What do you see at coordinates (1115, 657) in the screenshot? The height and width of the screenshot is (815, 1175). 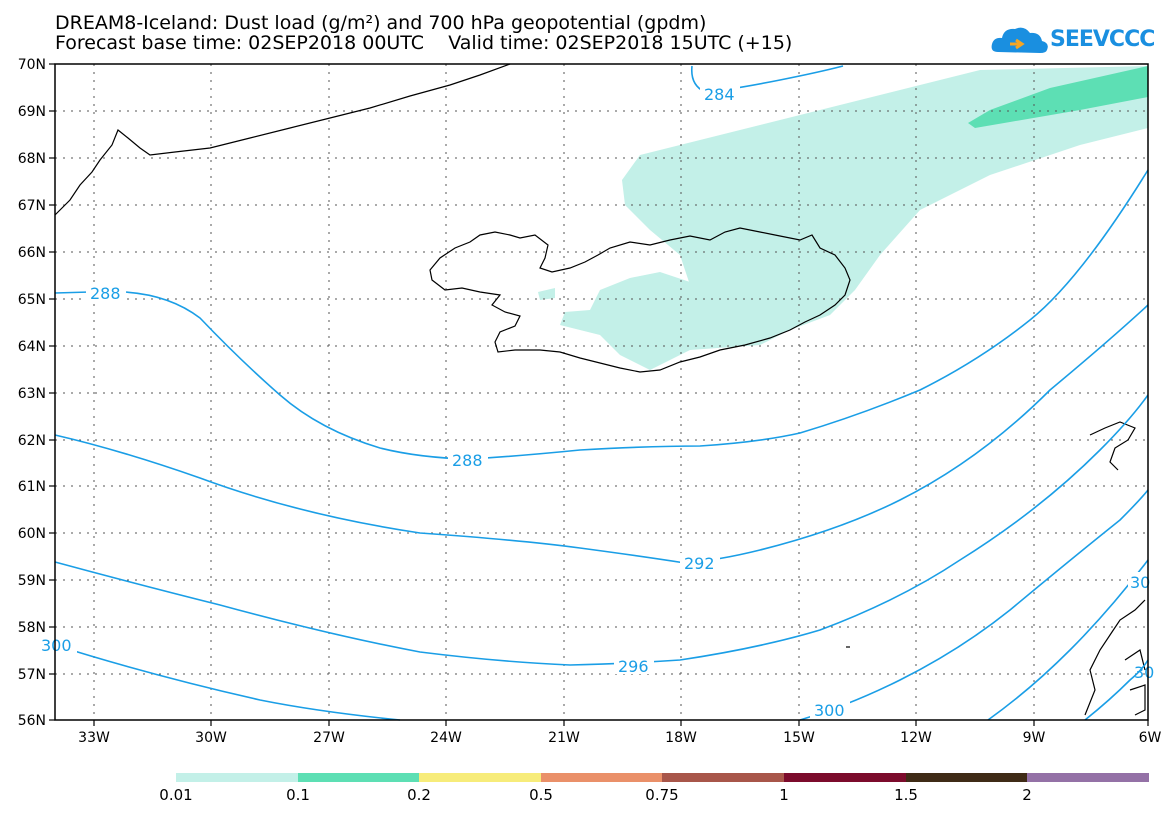 I see `scotland-coast` at bounding box center [1115, 657].